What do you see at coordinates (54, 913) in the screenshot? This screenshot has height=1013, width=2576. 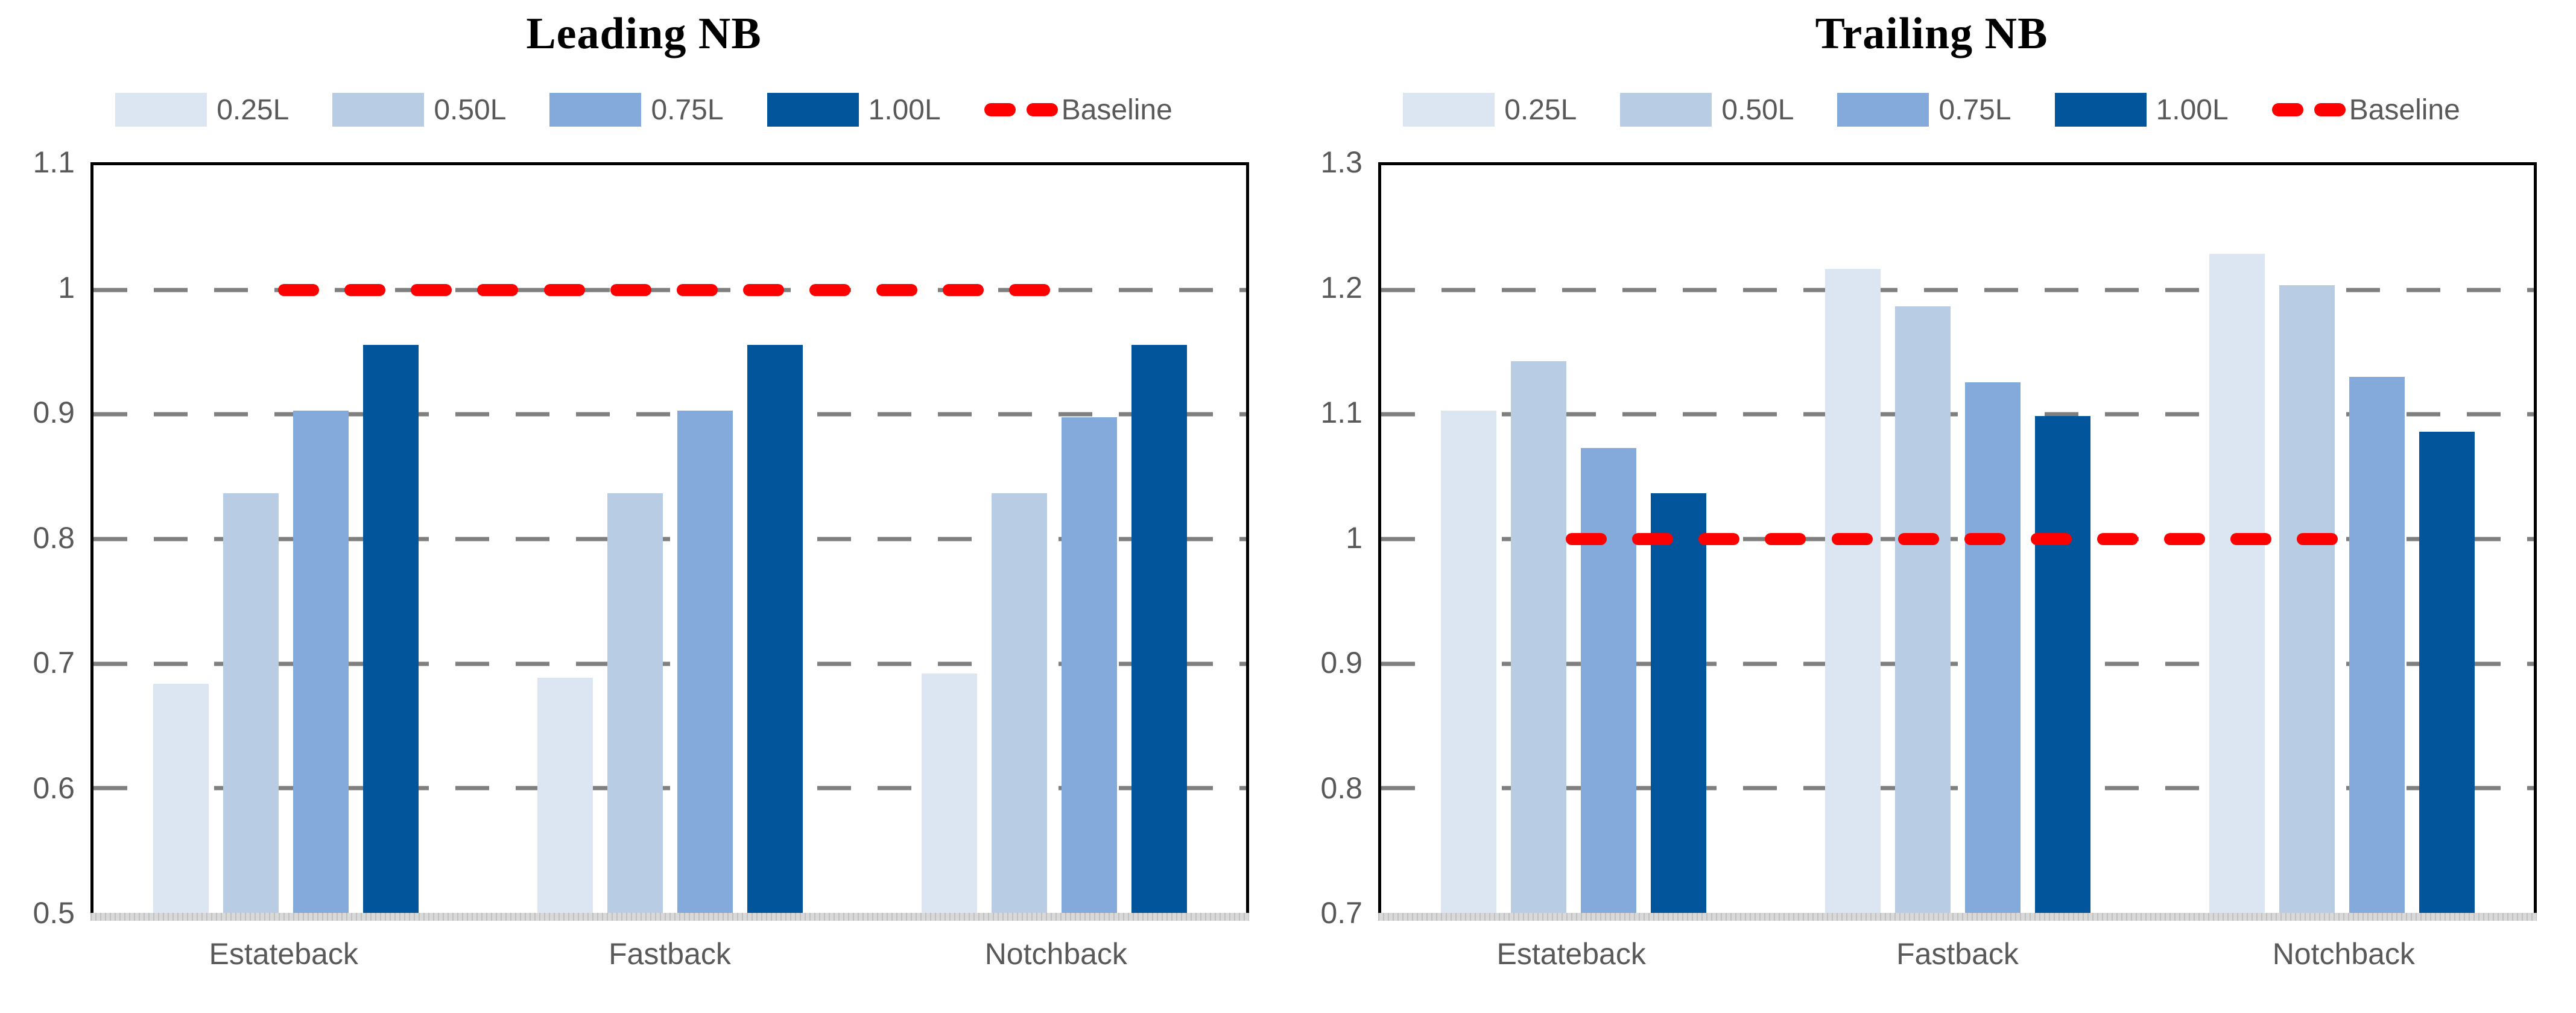 I see `y-tick-label: 0.5` at bounding box center [54, 913].